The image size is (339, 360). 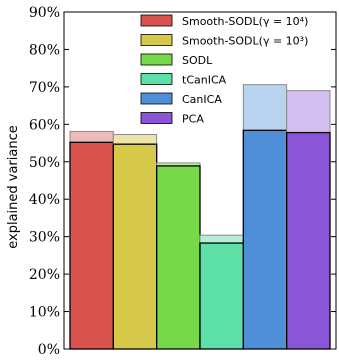 I want to click on y-tick-label: 0%, so click(x=49, y=350).